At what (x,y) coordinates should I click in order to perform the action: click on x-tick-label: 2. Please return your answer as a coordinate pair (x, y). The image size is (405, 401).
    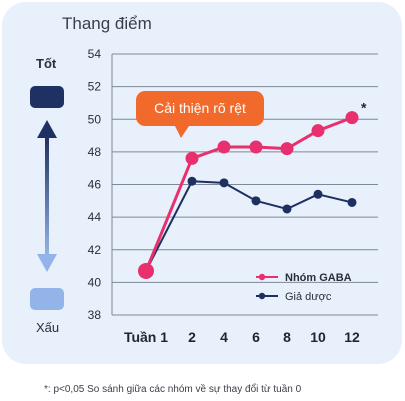
    Looking at the image, I should click on (192, 337).